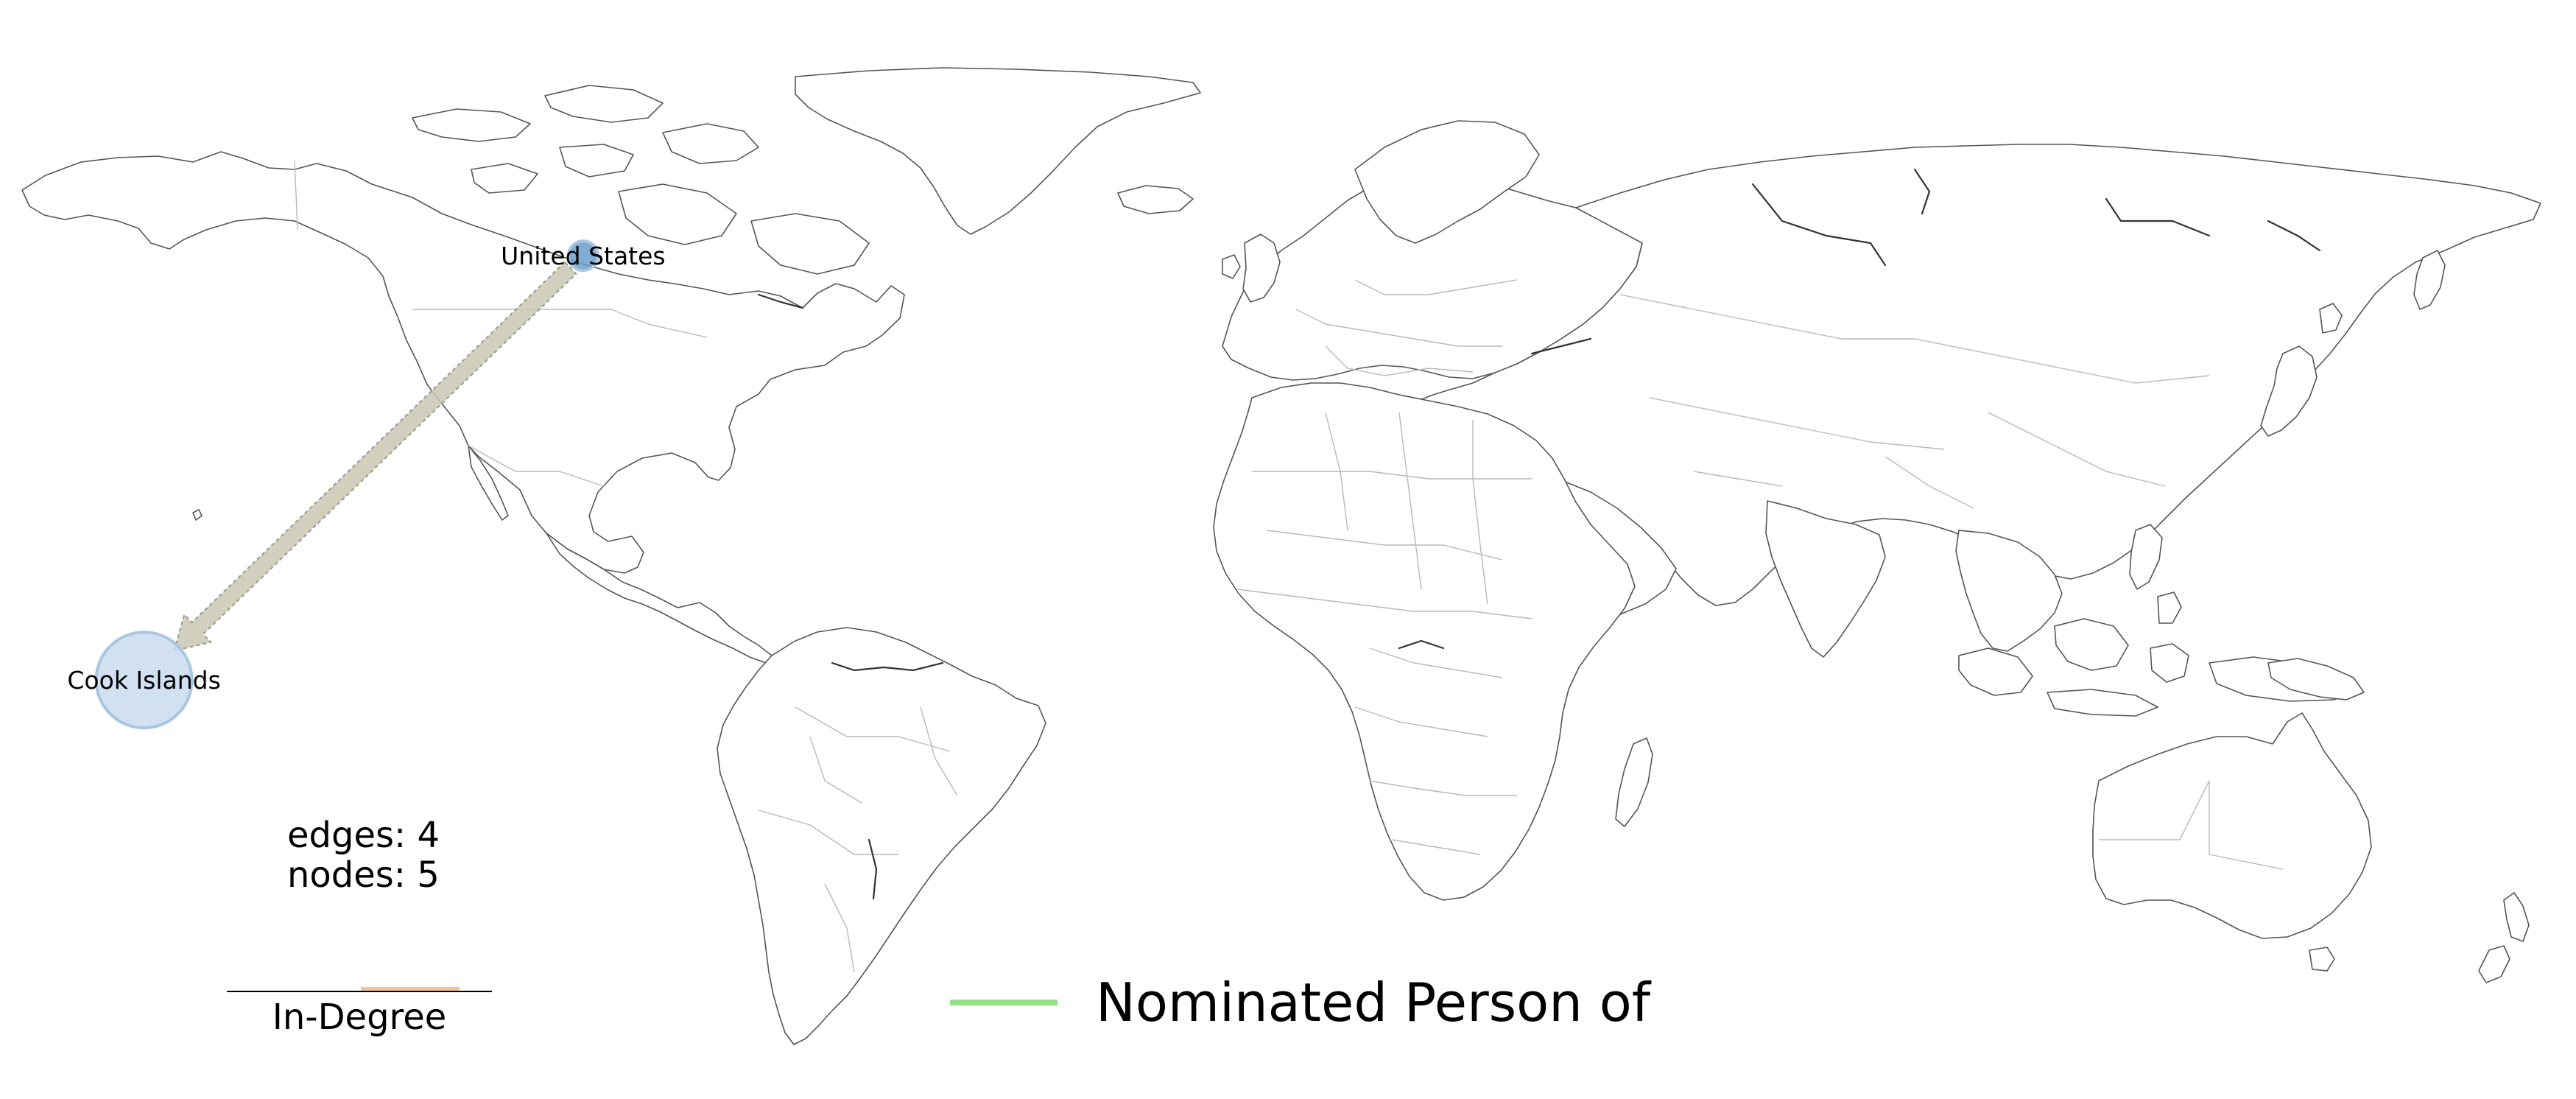 This screenshot has height=1099, width=2576. I want to click on landmass-baja, so click(488, 483).